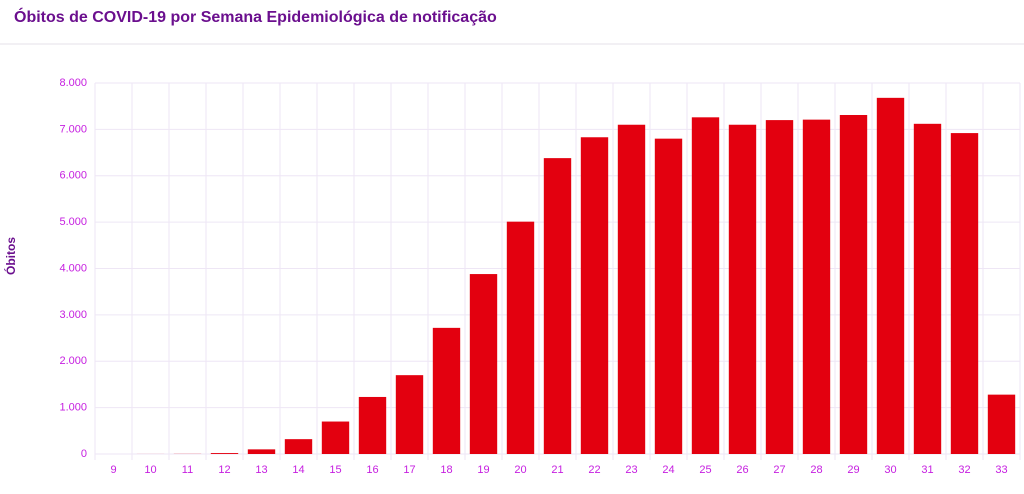 This screenshot has height=494, width=1024. I want to click on x-tick-label: 15, so click(335, 470).